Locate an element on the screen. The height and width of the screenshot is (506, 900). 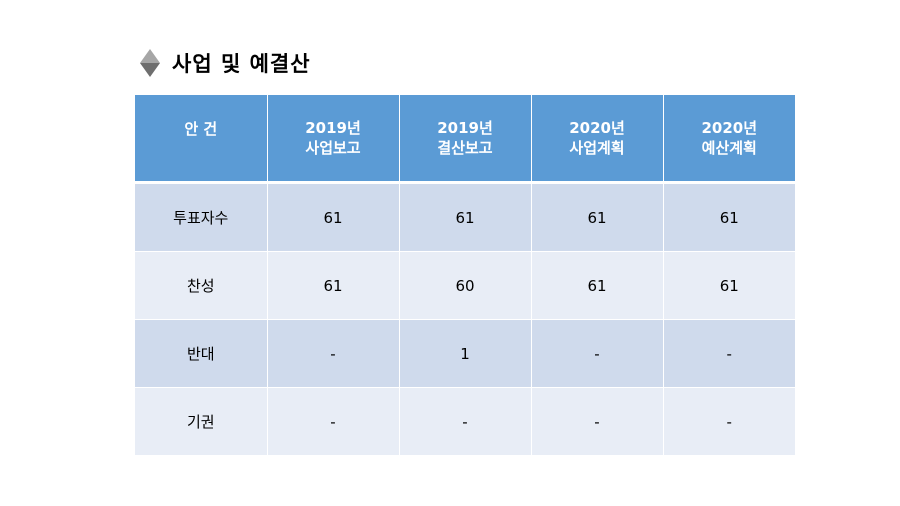
row-label: 투표자수 is located at coordinates (201, 217).